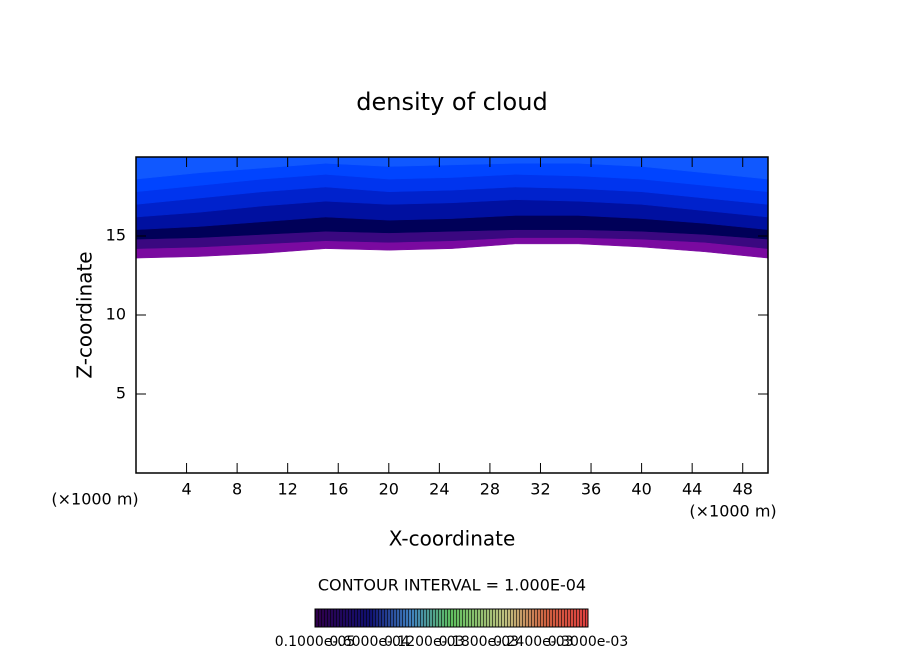  Describe the element at coordinates (452, 539) in the screenshot. I see `x-axis-label: X-coordinate` at that location.